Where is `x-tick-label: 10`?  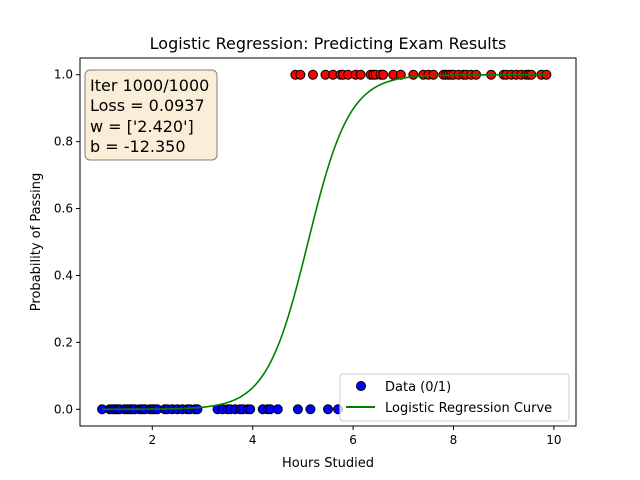
x-tick-label: 10 is located at coordinates (553, 440).